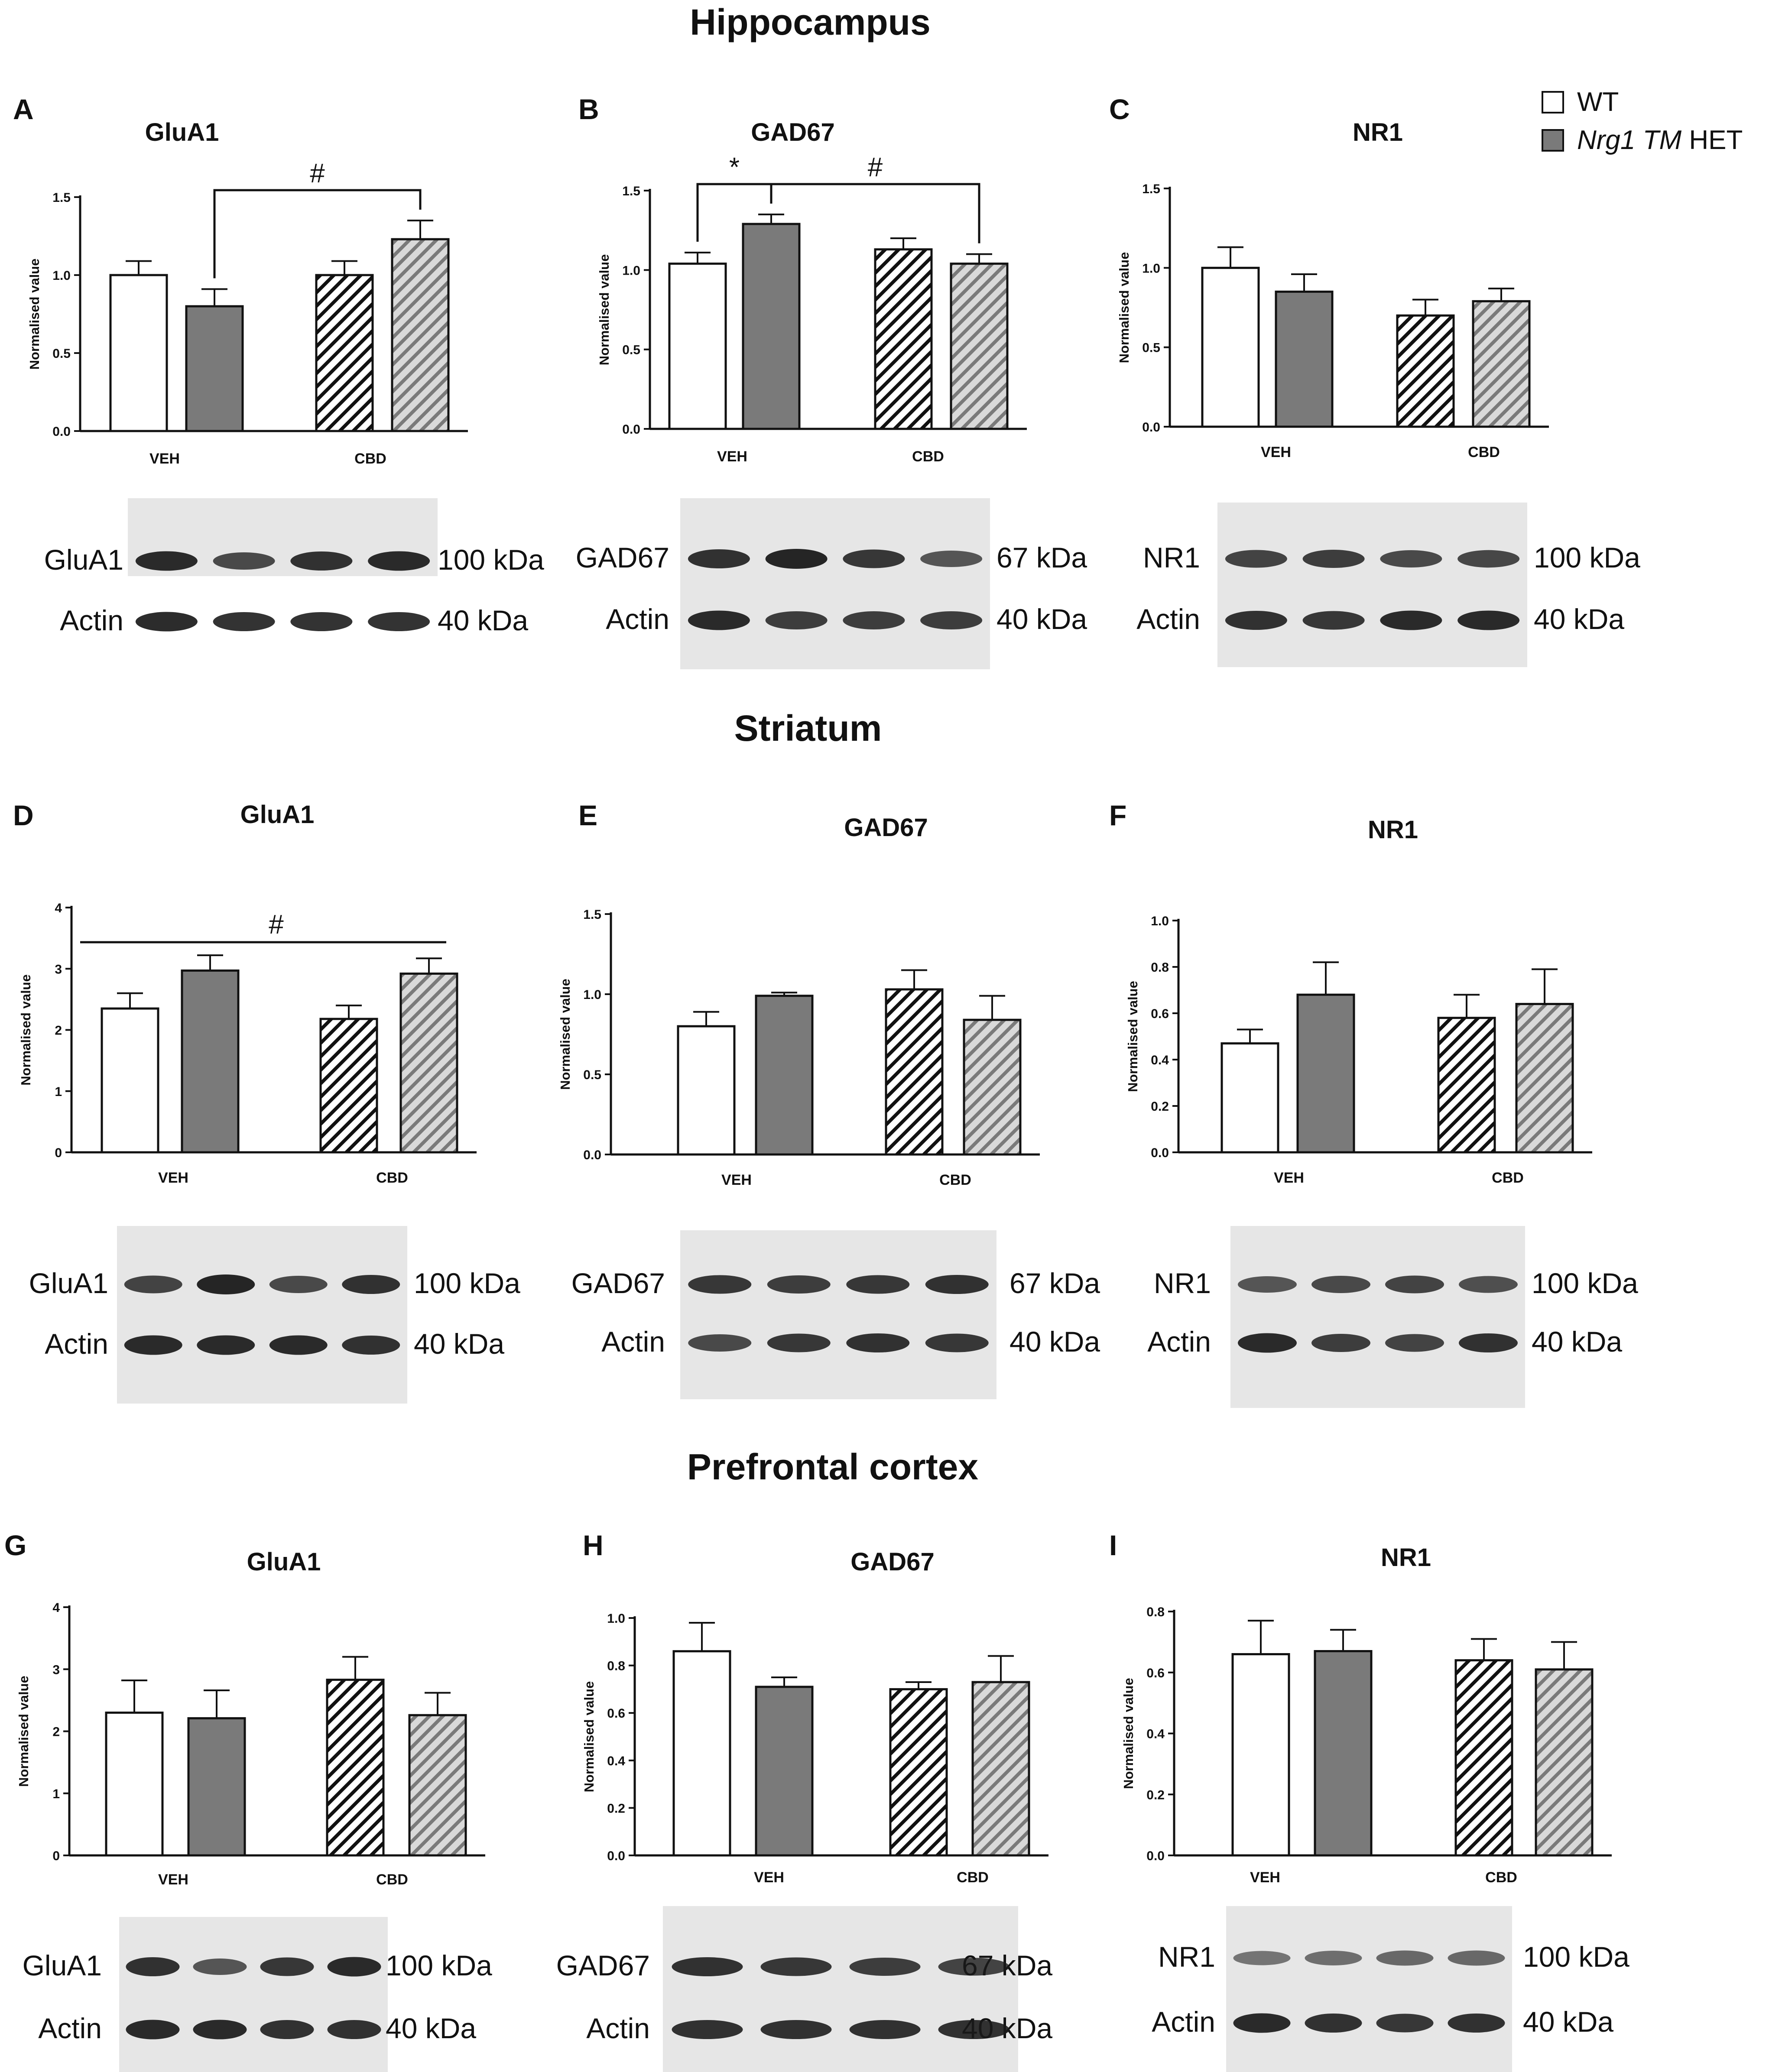 Image resolution: width=1769 pixels, height=2072 pixels. I want to click on y-tick-label: 0.5, so click(61, 354).